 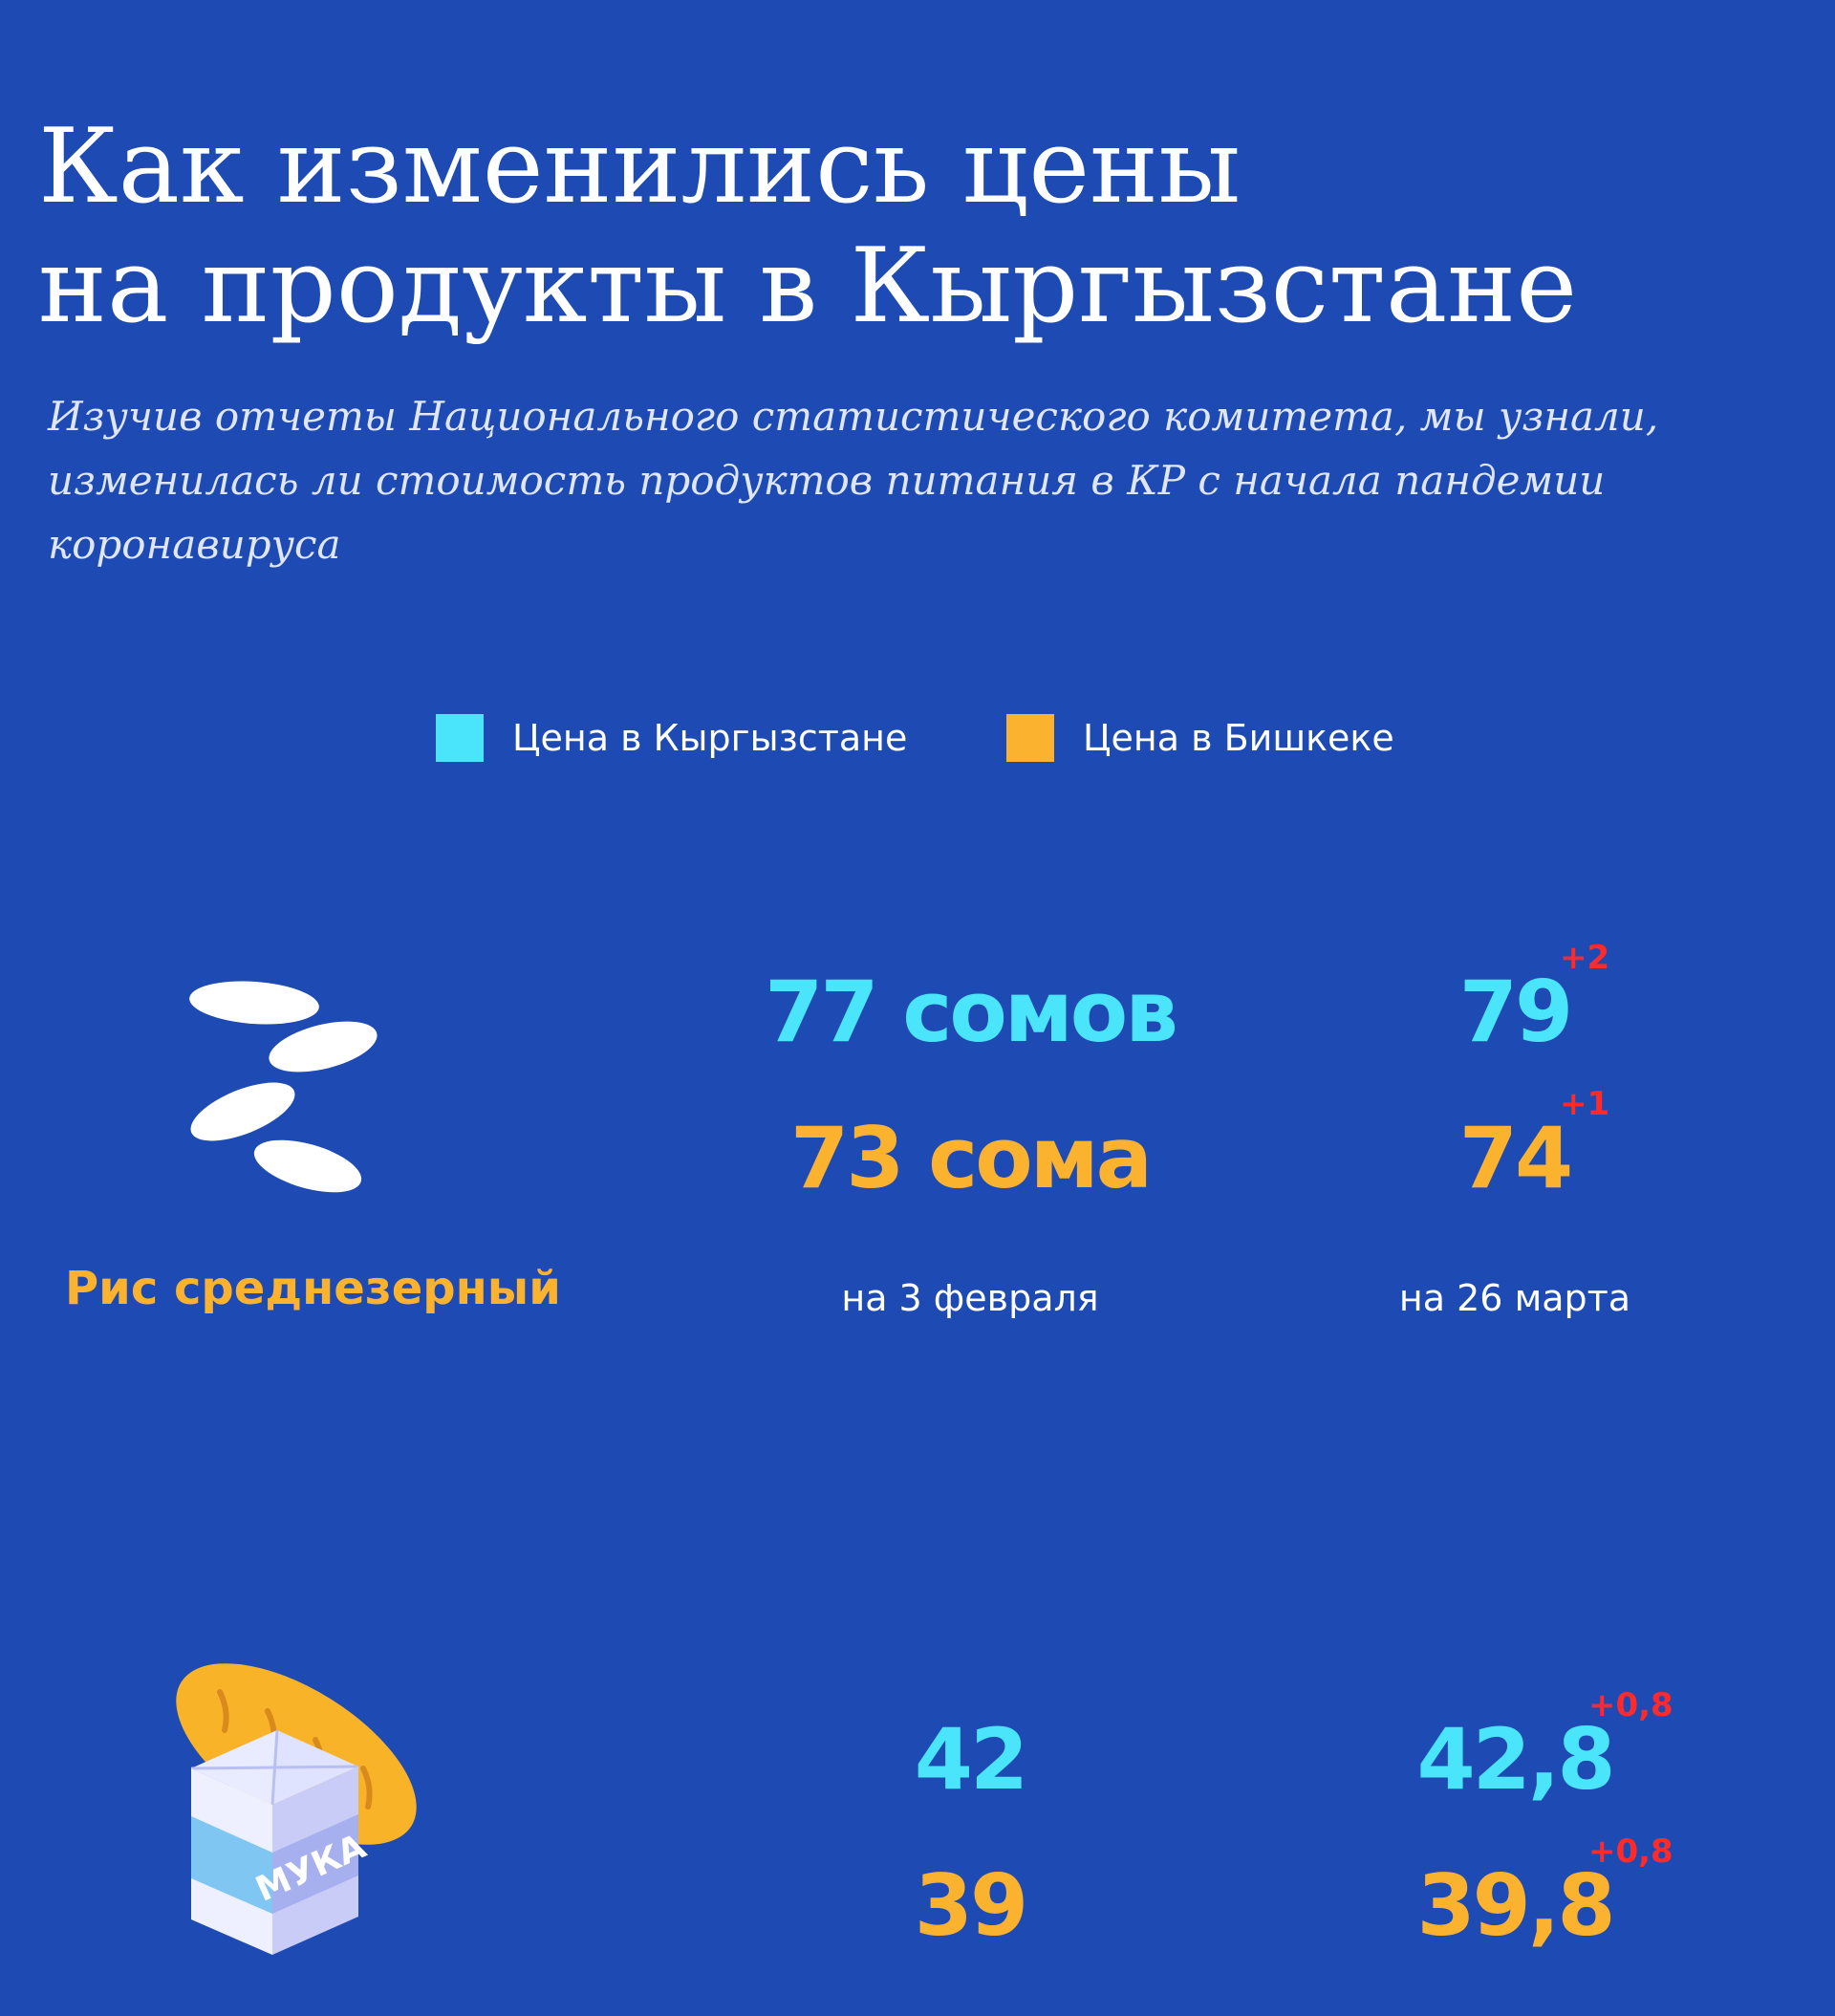 I want to click on rice-delta-bishkek: +1, so click(x=1585, y=1104).